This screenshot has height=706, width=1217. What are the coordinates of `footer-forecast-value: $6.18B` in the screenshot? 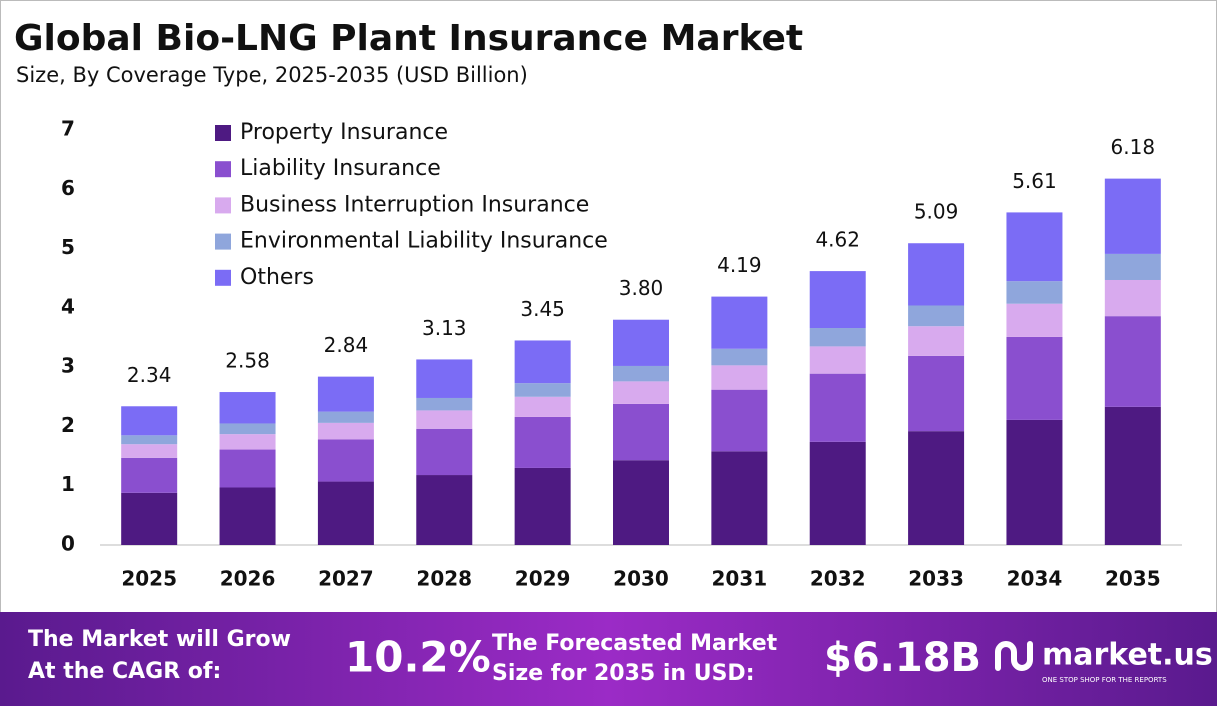 It's located at (902, 658).